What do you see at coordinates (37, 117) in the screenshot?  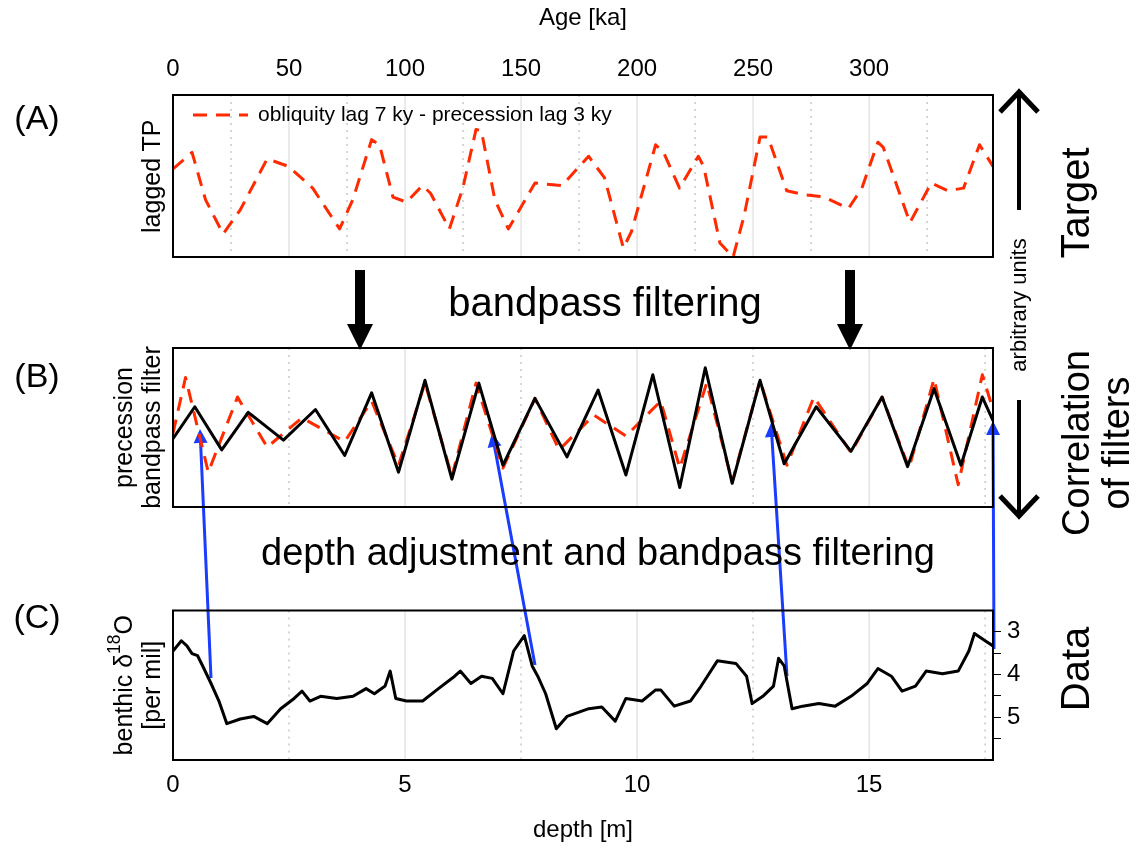 I see `text: (A)` at bounding box center [37, 117].